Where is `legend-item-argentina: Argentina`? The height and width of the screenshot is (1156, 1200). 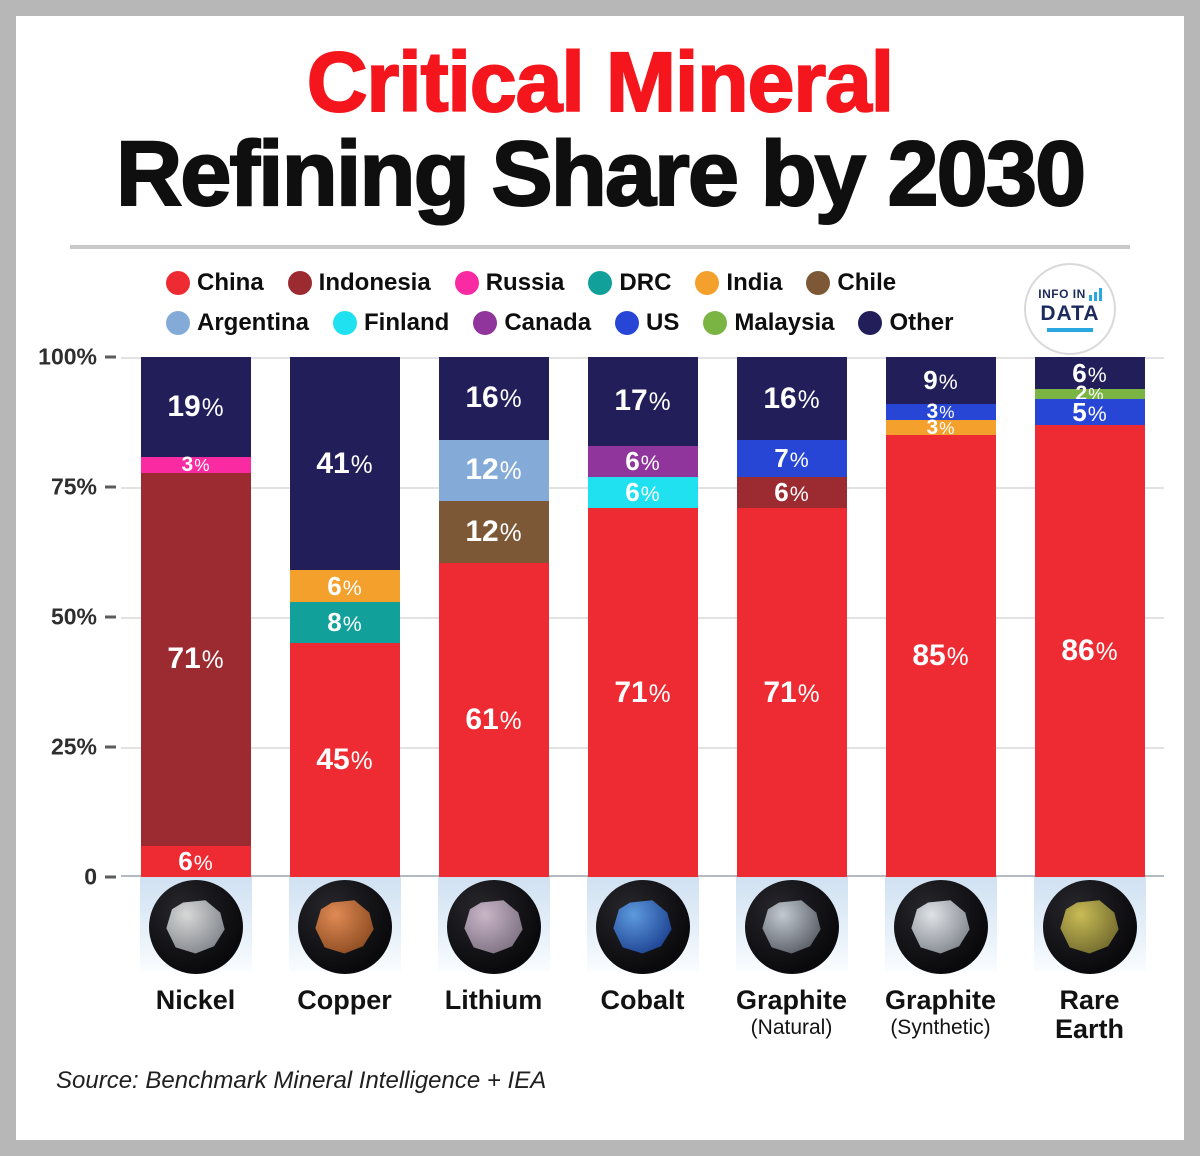
legend-item-argentina: Argentina is located at coordinates (237, 323).